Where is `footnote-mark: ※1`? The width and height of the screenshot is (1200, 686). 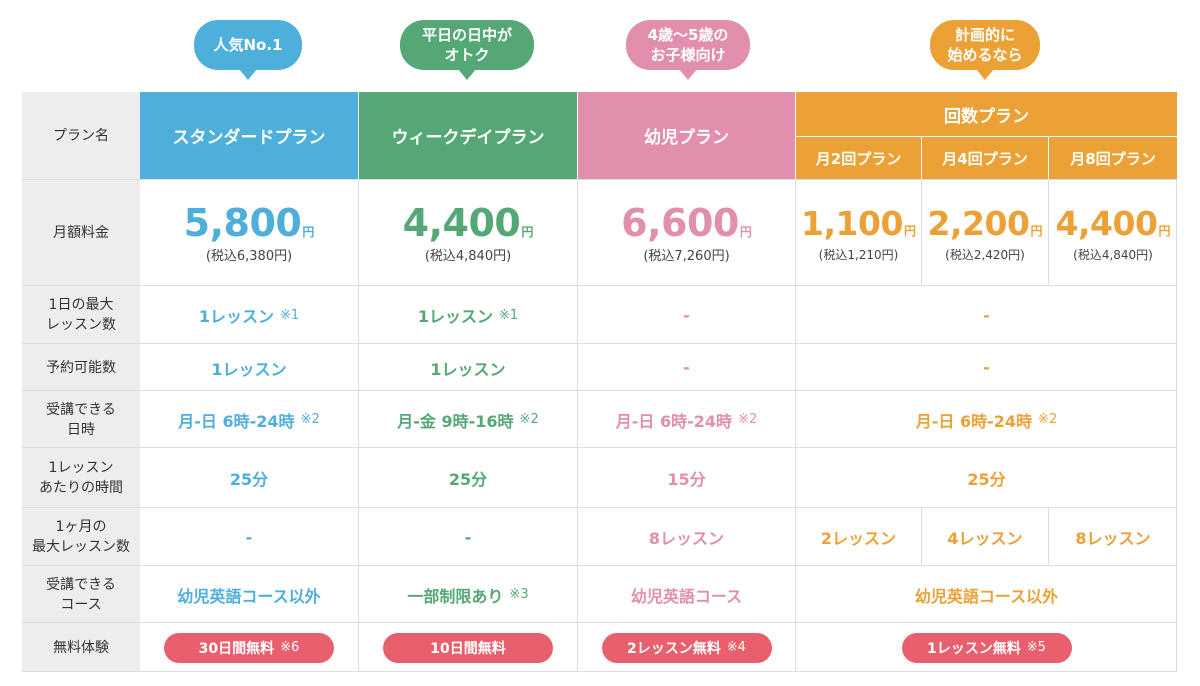
footnote-mark: ※1 is located at coordinates (289, 315).